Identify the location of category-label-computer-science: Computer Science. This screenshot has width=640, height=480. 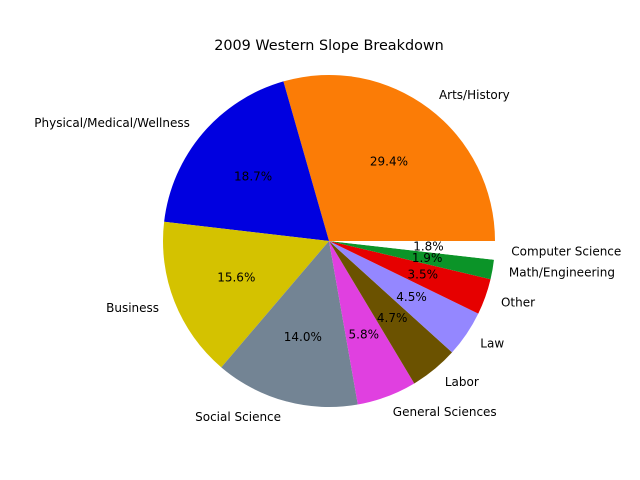
(566, 251).